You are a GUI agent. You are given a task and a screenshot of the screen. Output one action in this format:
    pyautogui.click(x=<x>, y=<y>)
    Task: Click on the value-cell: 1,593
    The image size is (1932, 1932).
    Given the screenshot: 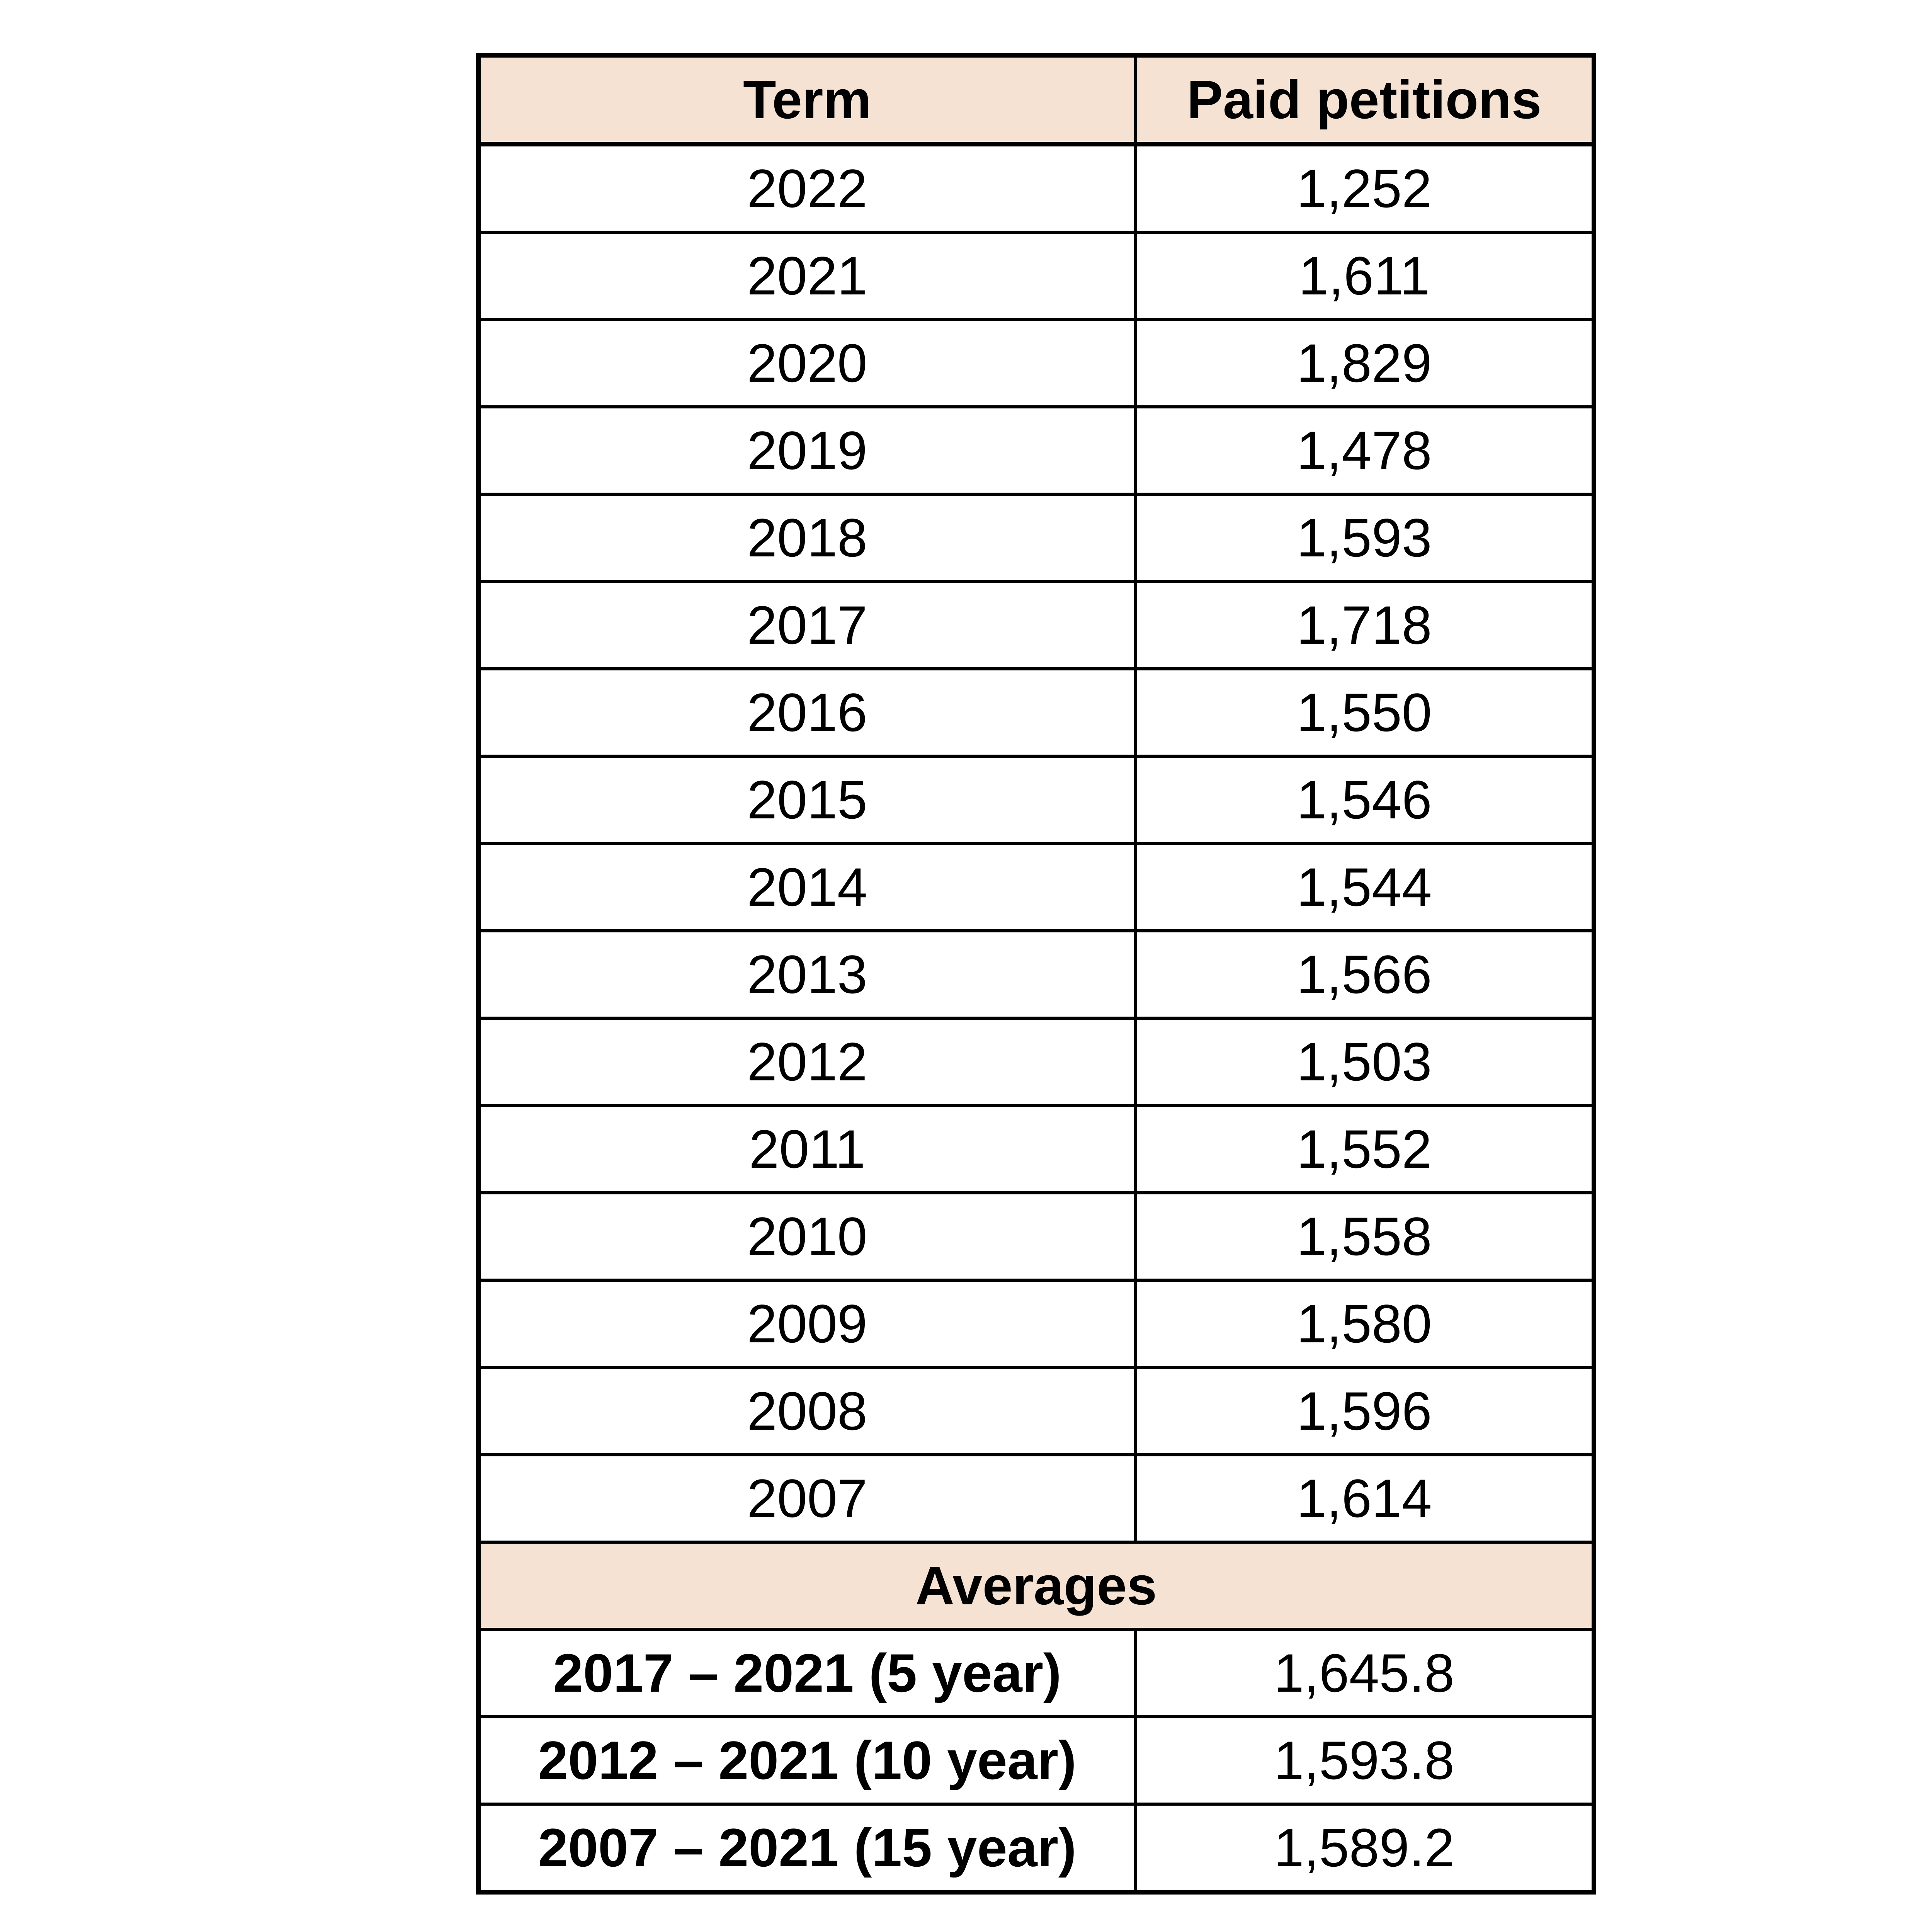 What is the action you would take?
    pyautogui.click(x=1364, y=538)
    